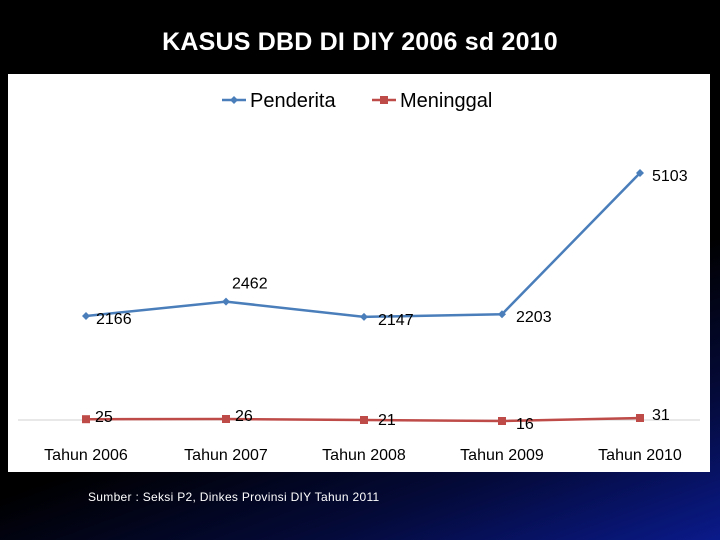 The width and height of the screenshot is (720, 540). Describe the element at coordinates (360, 42) in the screenshot. I see `slide-title: KASUS DBD DI DIY 2006 sd 2010` at that location.